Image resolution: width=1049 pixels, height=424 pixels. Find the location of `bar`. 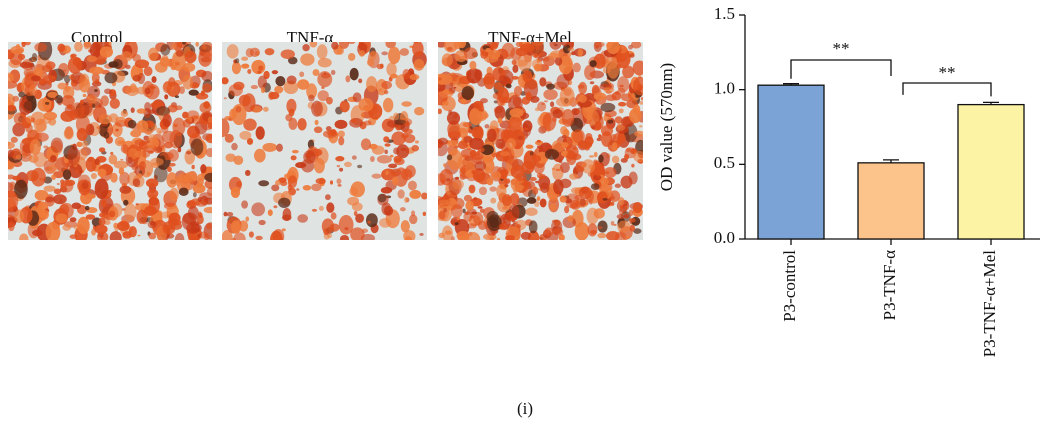

bar is located at coordinates (791, 162).